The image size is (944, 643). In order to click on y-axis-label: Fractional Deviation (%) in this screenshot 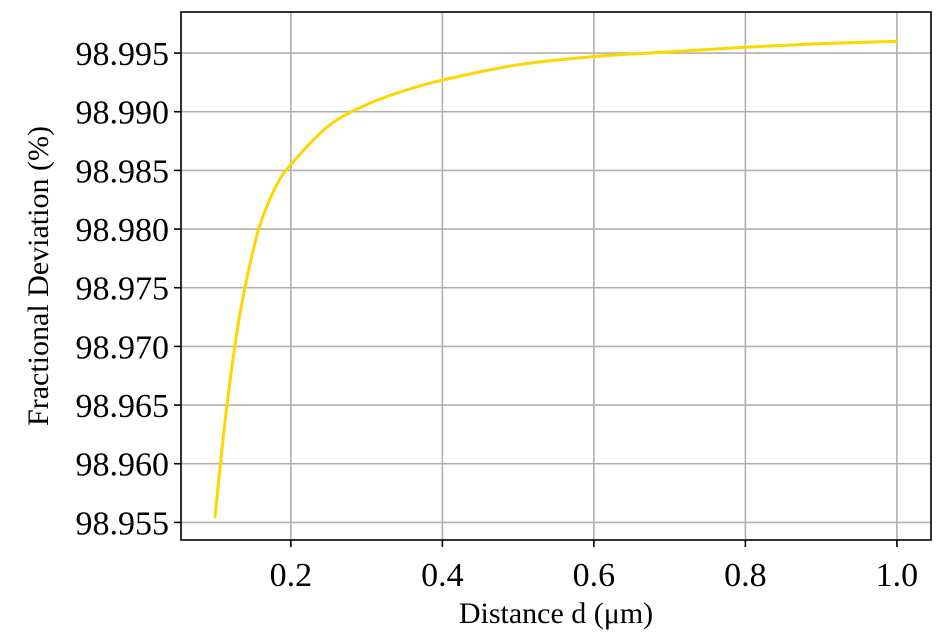, I will do `click(38, 276)`.